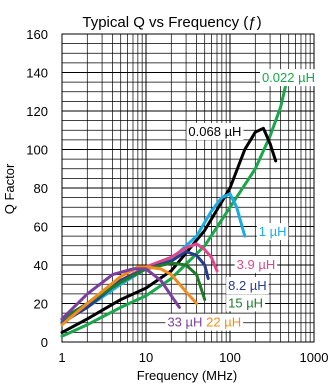 The height and width of the screenshot is (385, 335). I want to click on y-tick-label: 40, so click(41, 265).